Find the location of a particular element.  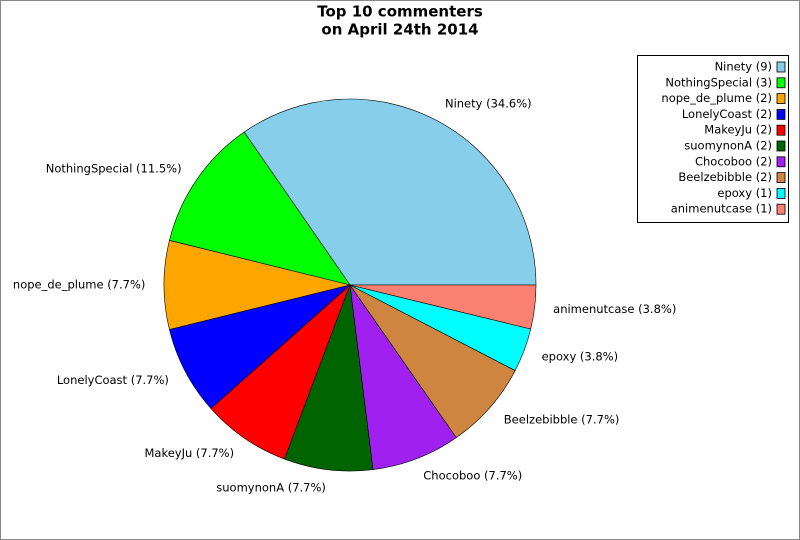

chart-title: on April 24th 2014 is located at coordinates (399, 30).